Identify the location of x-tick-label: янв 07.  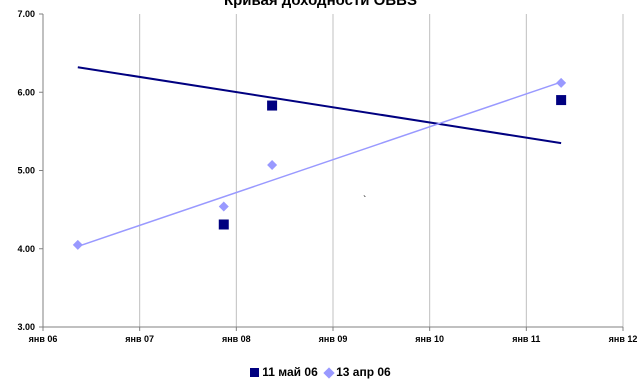
(139, 339).